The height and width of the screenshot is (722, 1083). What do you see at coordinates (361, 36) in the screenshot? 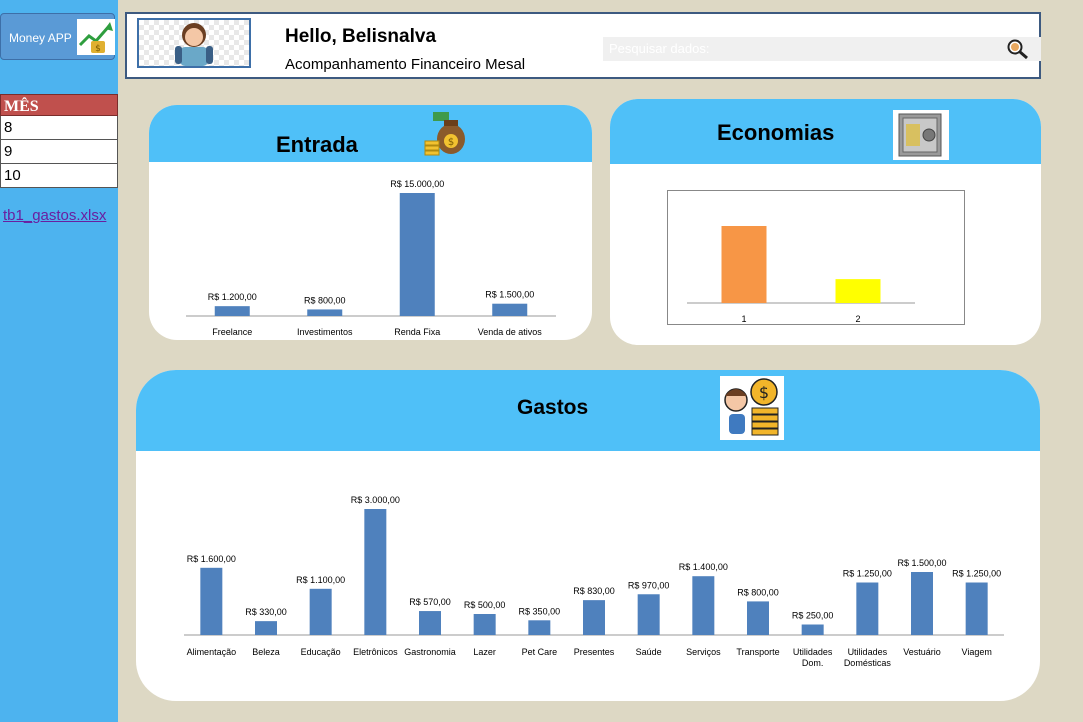
I see `greeting: Hello, Belisnalva` at bounding box center [361, 36].